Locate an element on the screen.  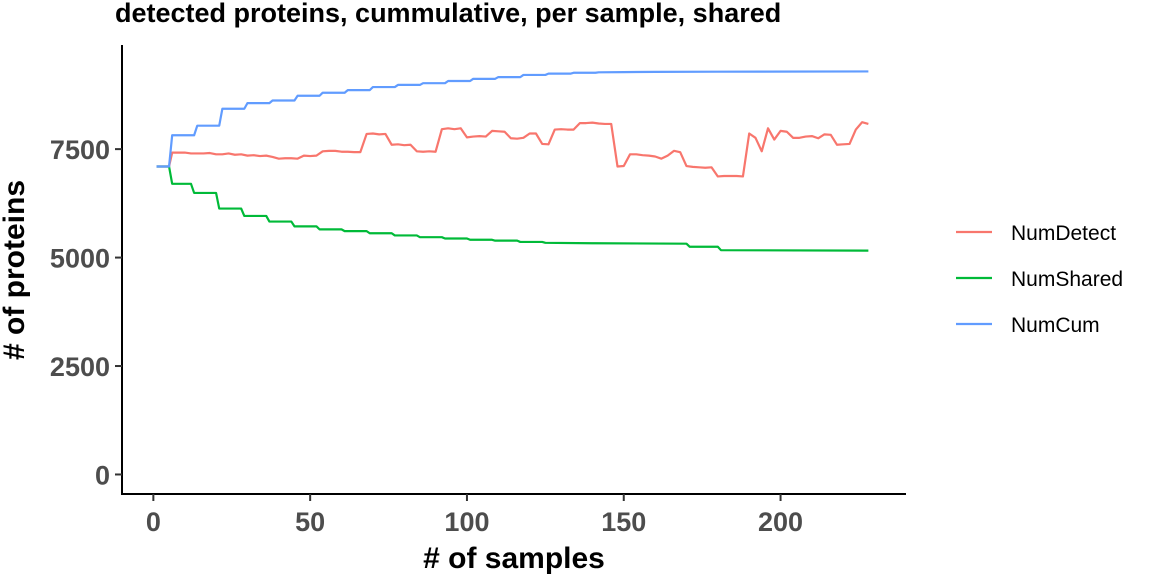
x-axis-title: # of samples is located at coordinates (514, 558).